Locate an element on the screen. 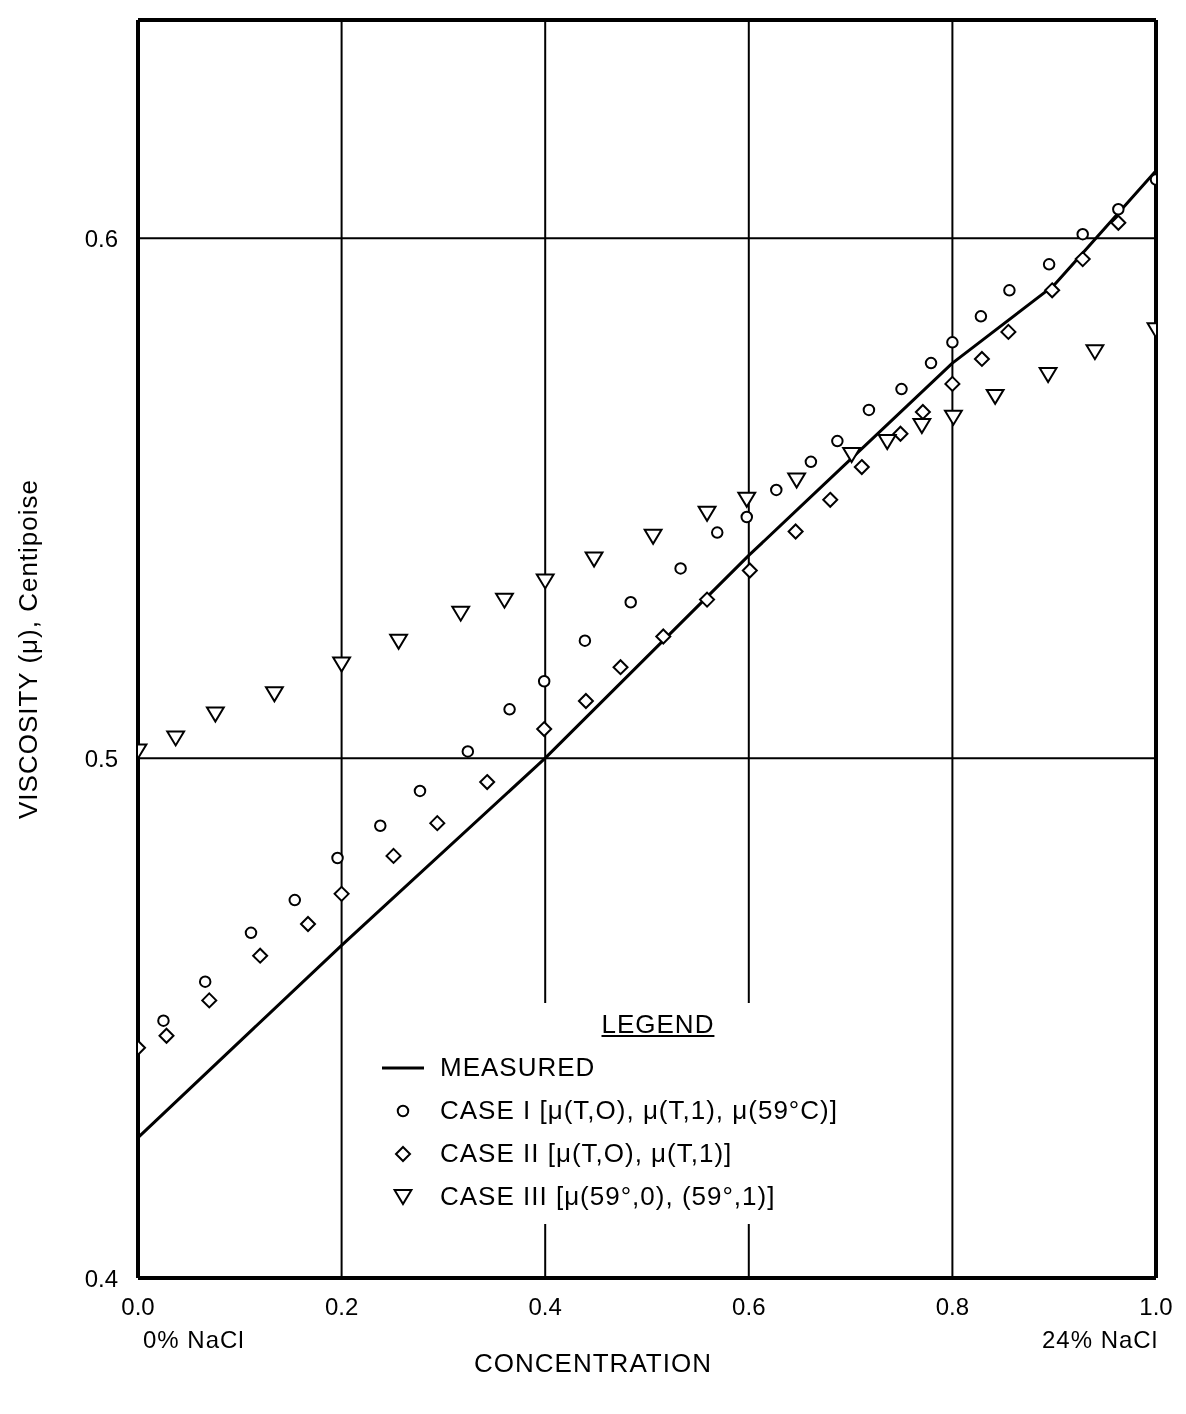  x-tick-label: 0.2 is located at coordinates (341, 1307).